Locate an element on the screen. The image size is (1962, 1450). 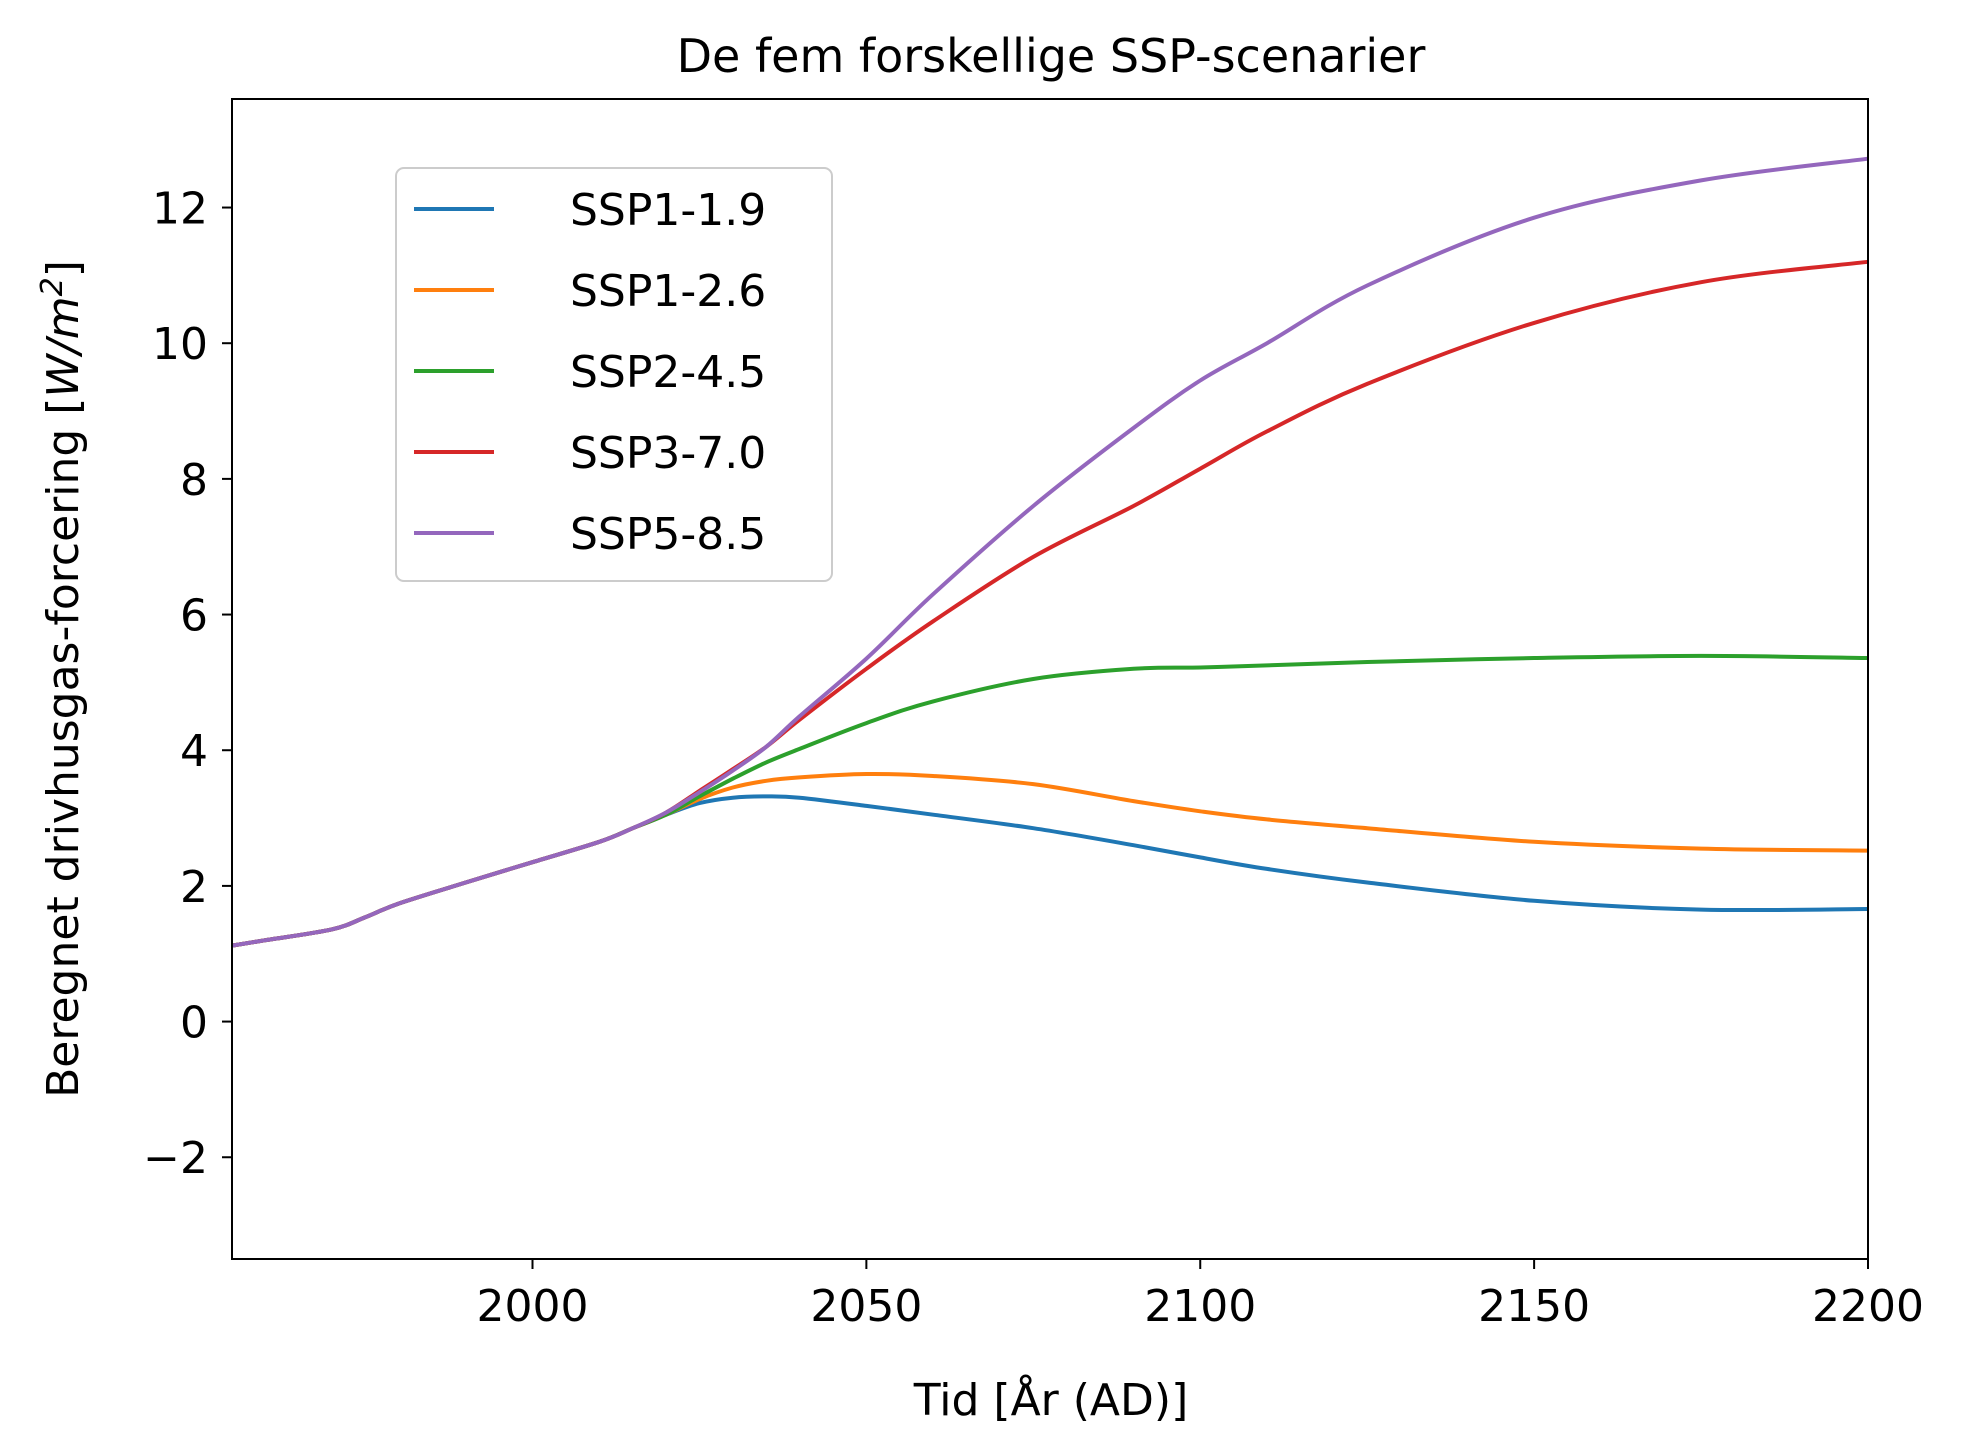
x-axis-ticks: 2000 2050 2100 2150 2200 is located at coordinates (1200, 1295).